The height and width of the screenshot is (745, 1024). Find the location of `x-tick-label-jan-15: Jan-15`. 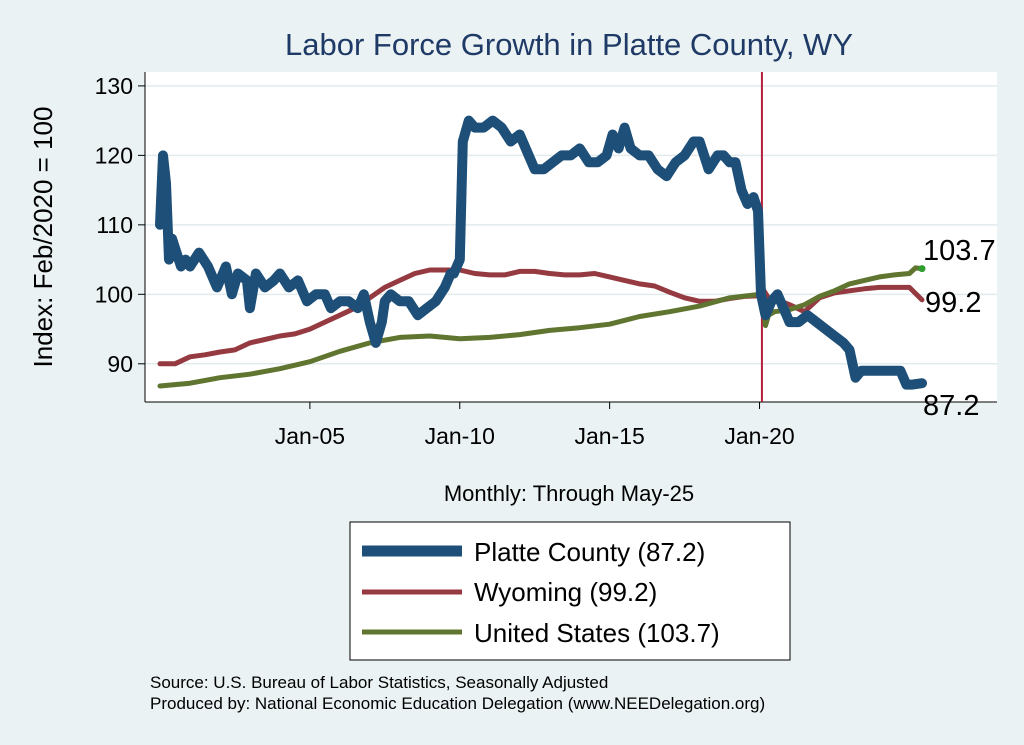

x-tick-label-jan-15: Jan-15 is located at coordinates (609, 436).